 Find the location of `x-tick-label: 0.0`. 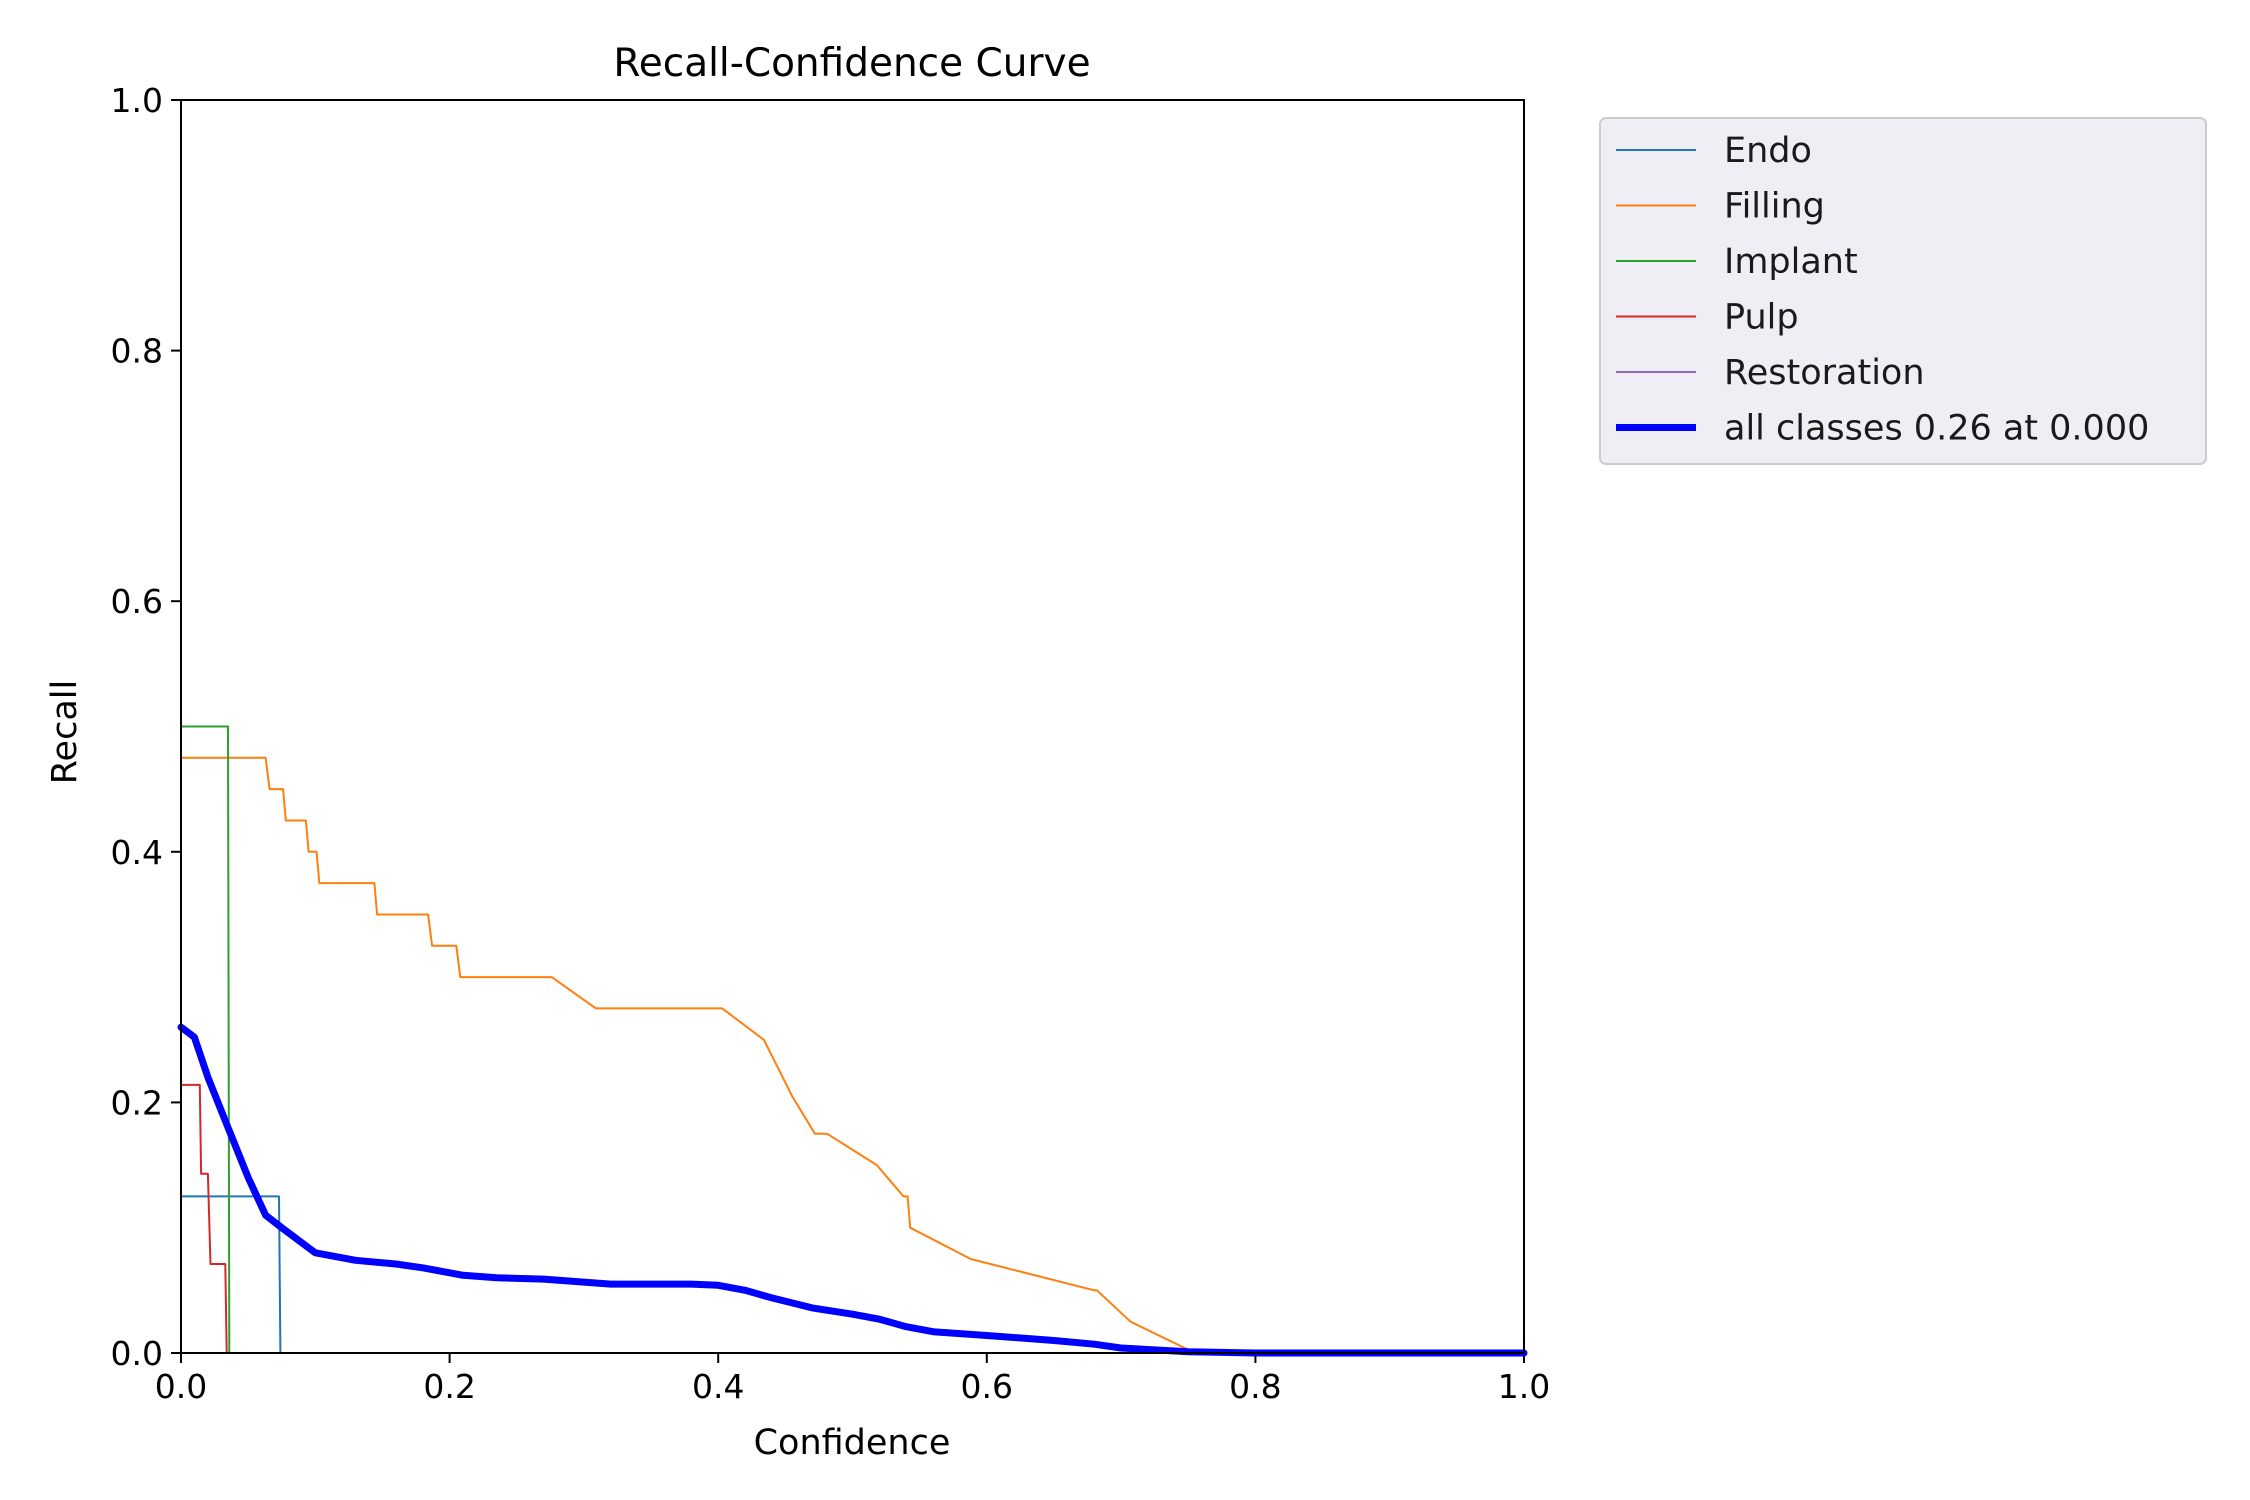

x-tick-label: 0.0 is located at coordinates (181, 1386).